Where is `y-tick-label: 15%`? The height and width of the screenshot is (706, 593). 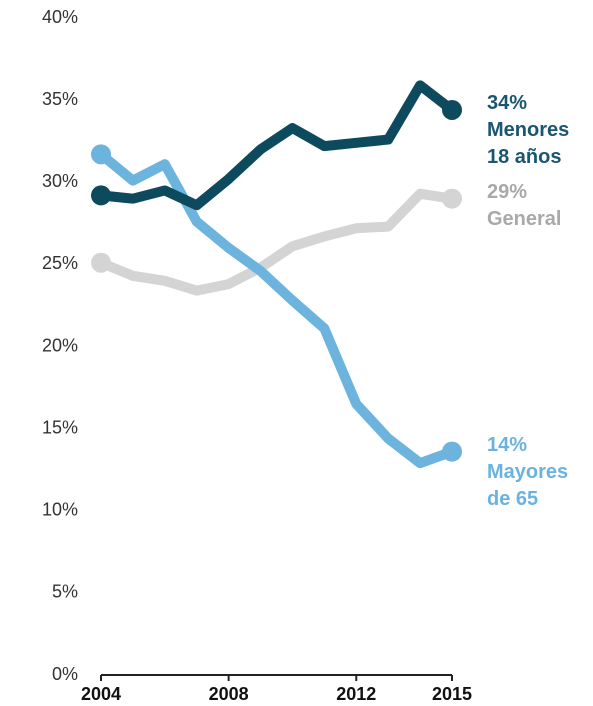
y-tick-label: 15% is located at coordinates (60, 427).